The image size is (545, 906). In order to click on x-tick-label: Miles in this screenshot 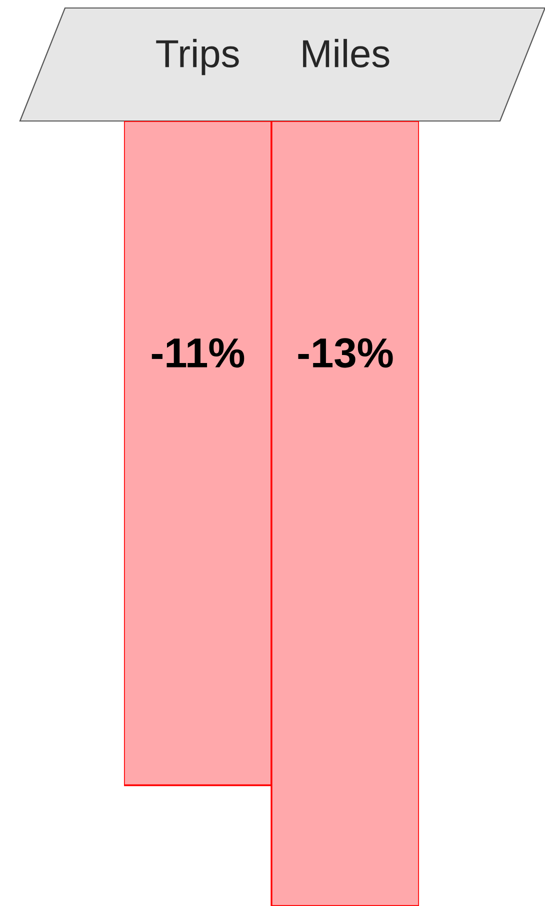, I will do `click(346, 53)`.